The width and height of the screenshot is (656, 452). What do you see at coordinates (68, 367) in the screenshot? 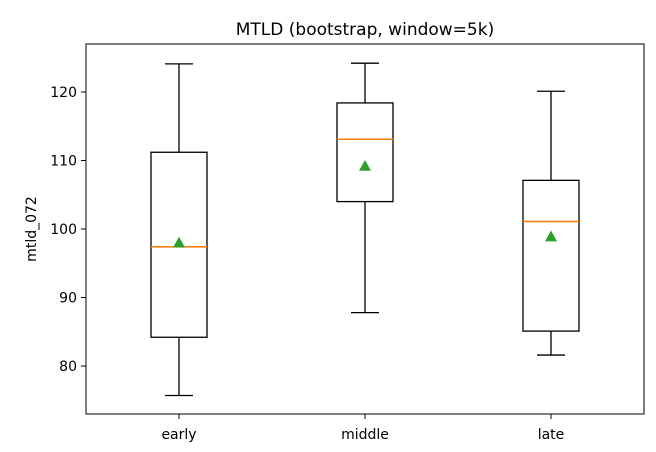
I see `y-tick-label-80: 80` at bounding box center [68, 367].